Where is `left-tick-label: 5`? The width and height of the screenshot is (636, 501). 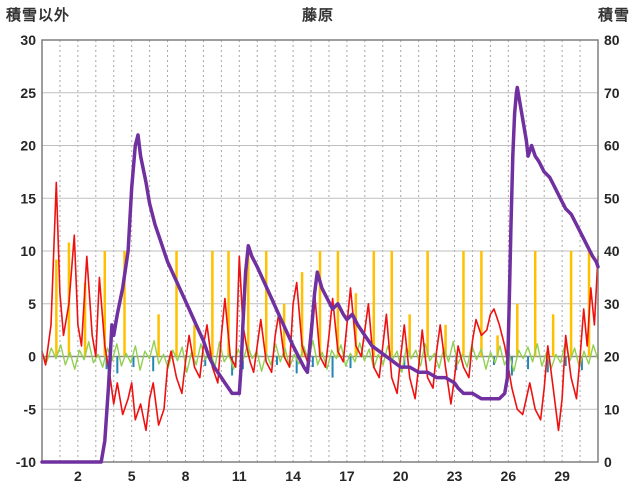 left-tick-label: 5 is located at coordinates (32, 304).